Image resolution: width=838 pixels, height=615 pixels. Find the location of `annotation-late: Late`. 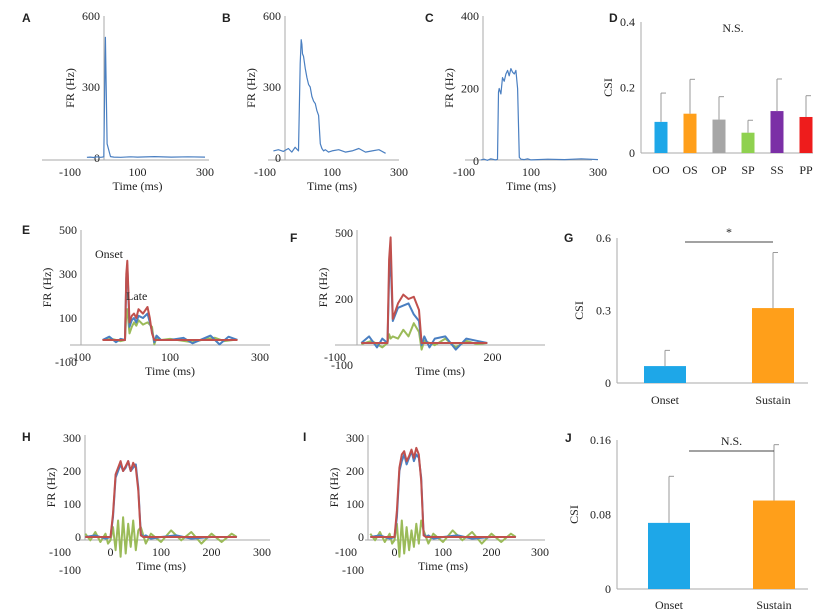

annotation-late: Late is located at coordinates (136, 296).